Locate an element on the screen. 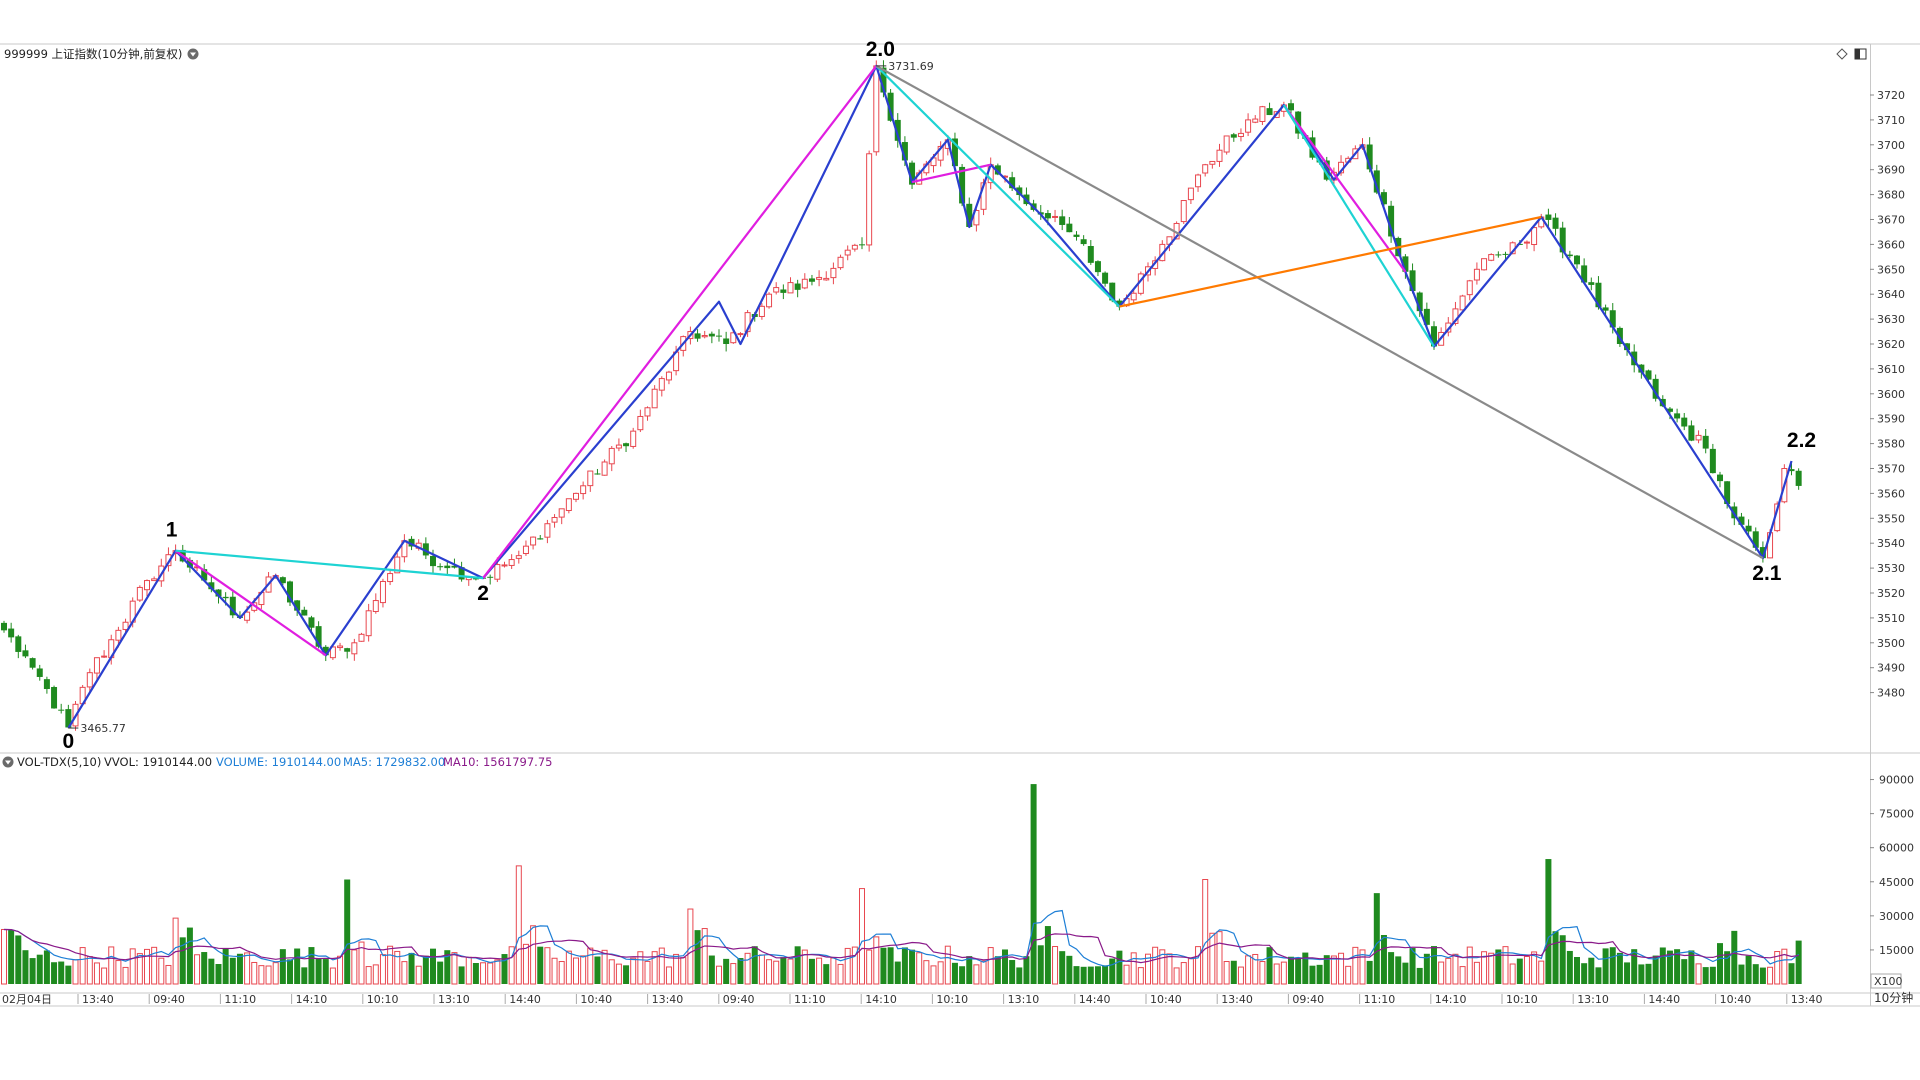 The image size is (1920, 1080). wave-line-magenta is located at coordinates (680, 322).